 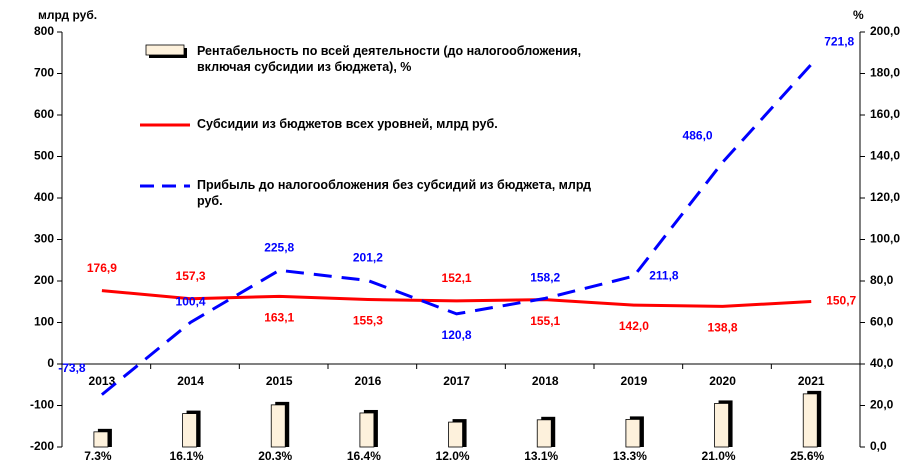 What do you see at coordinates (885, 156) in the screenshot?
I see `y2-tick-label: 140,0` at bounding box center [885, 156].